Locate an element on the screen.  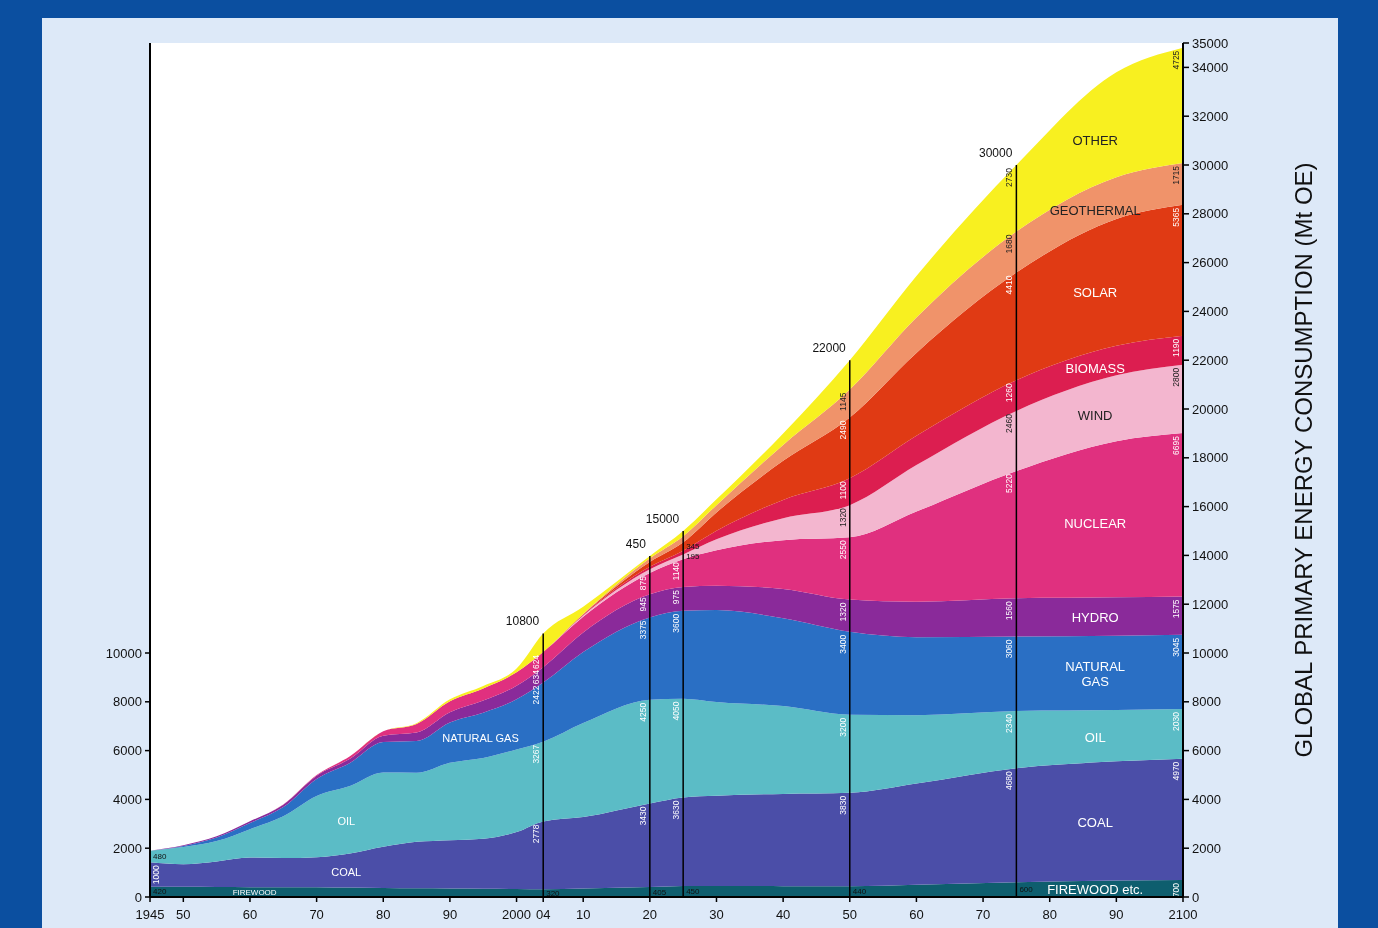
data-label: 4050 is located at coordinates (676, 711).